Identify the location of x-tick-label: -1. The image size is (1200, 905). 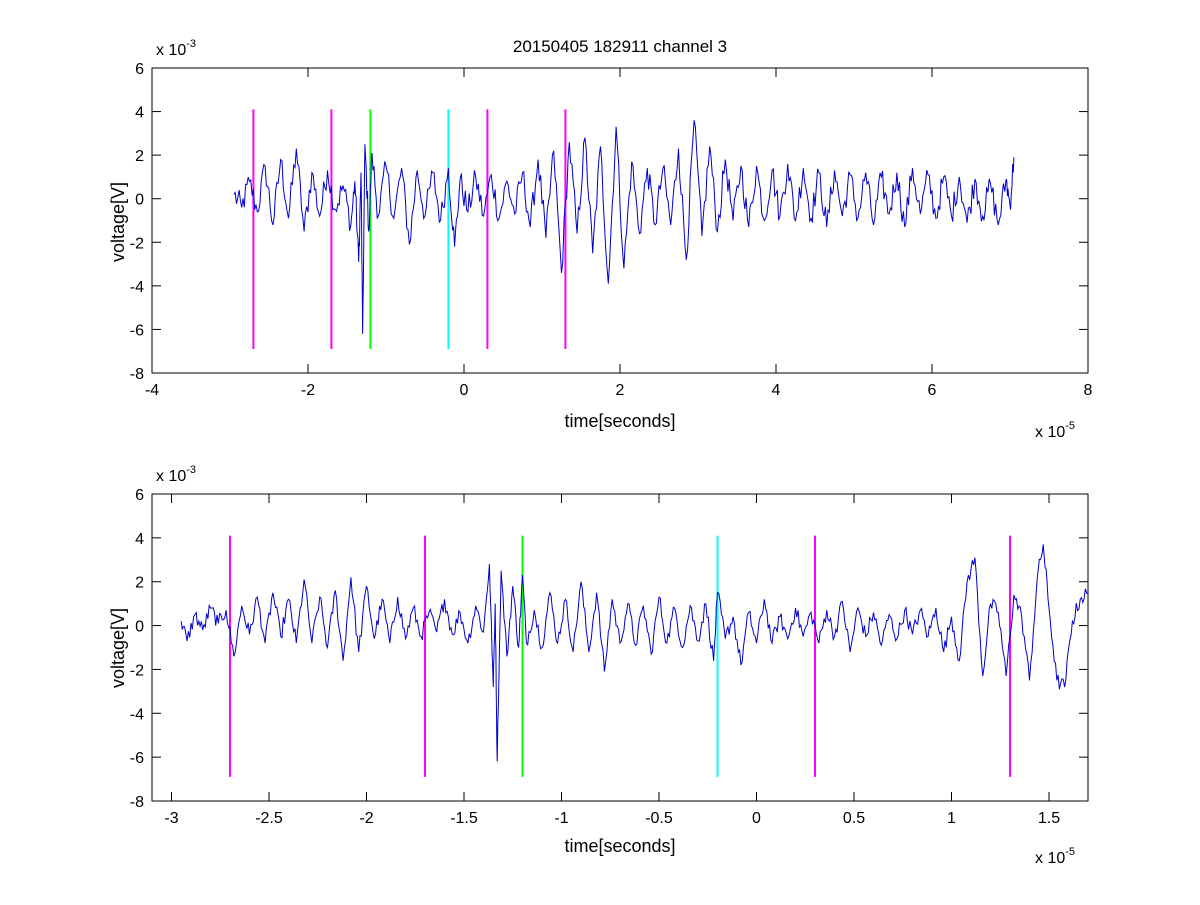
(561, 818).